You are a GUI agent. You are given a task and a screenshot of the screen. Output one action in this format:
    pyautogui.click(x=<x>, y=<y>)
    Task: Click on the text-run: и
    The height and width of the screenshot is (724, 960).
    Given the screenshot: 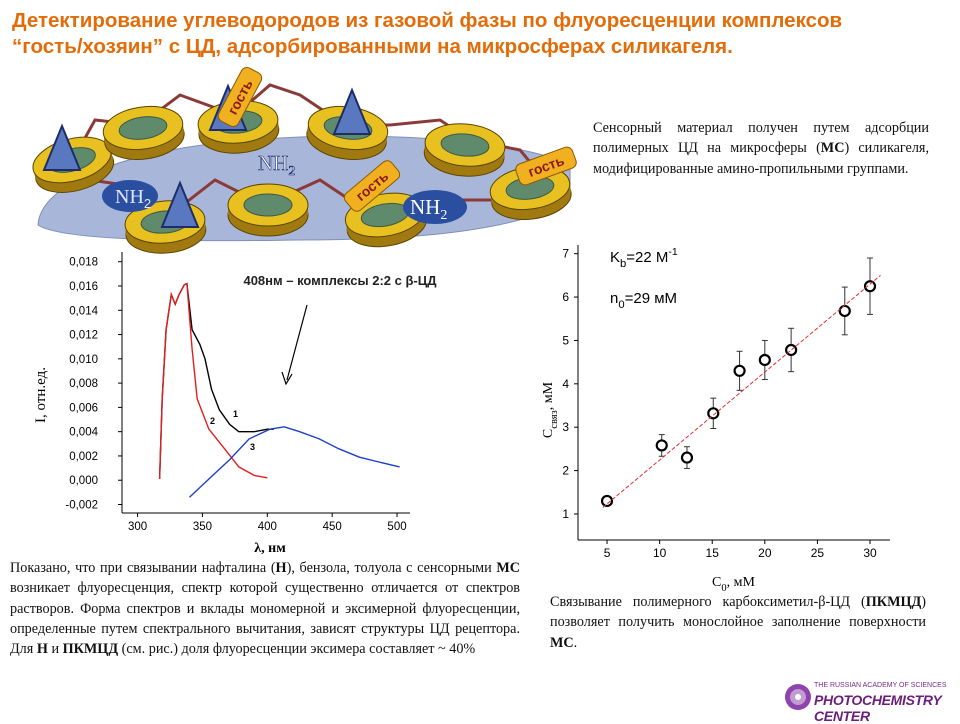 What is the action you would take?
    pyautogui.click(x=55, y=649)
    